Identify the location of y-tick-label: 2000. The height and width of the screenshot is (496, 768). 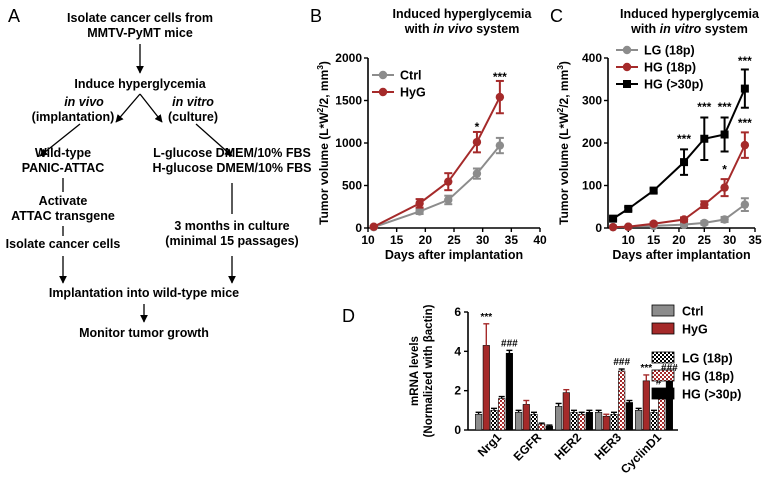
(348, 58).